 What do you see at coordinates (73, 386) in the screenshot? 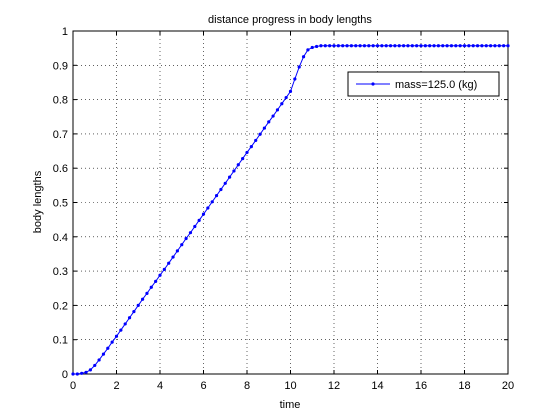
I see `x-tick-label: 0` at bounding box center [73, 386].